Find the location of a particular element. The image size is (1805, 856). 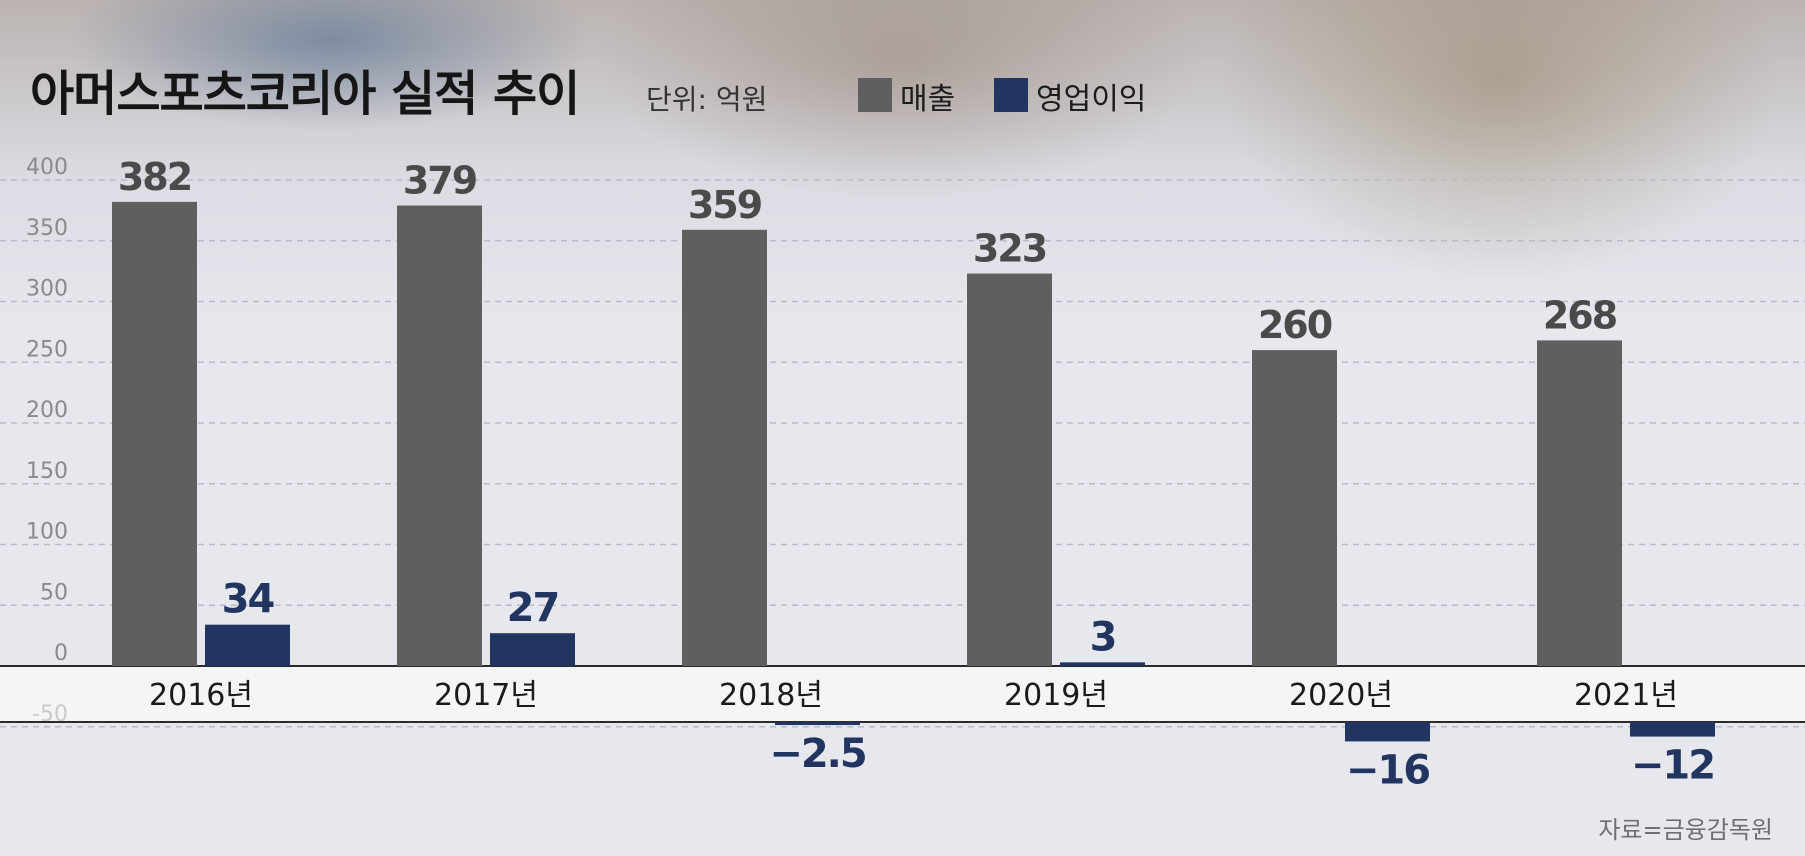

y-tick-label: 300 is located at coordinates (47, 289).